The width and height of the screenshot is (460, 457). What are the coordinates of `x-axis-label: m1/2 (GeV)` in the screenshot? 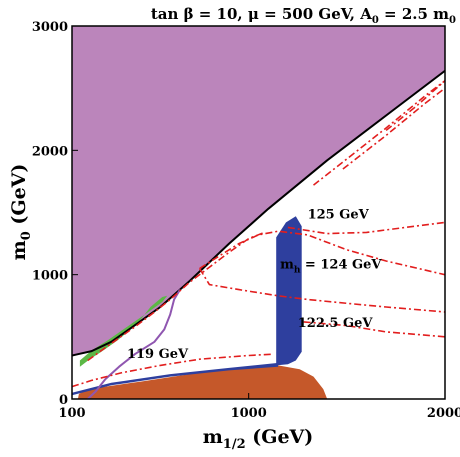 It's located at (258, 439).